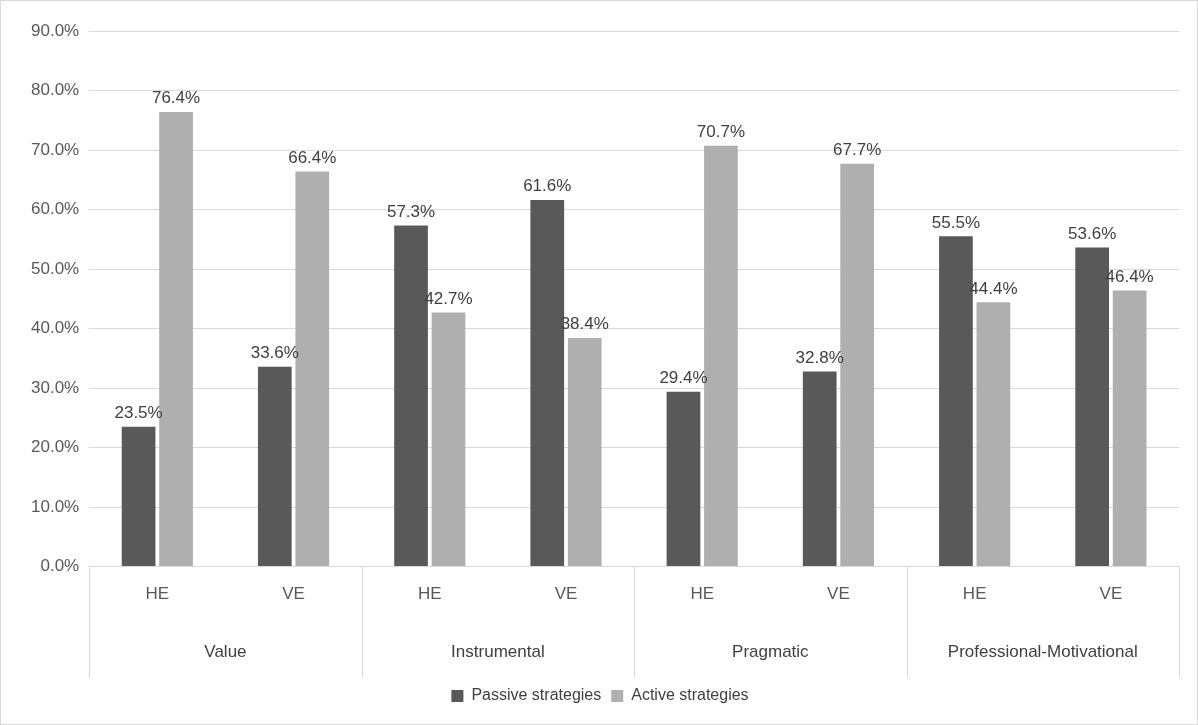 Image resolution: width=1198 pixels, height=725 pixels. Describe the element at coordinates (225, 652) in the screenshot. I see `text: Value` at that location.